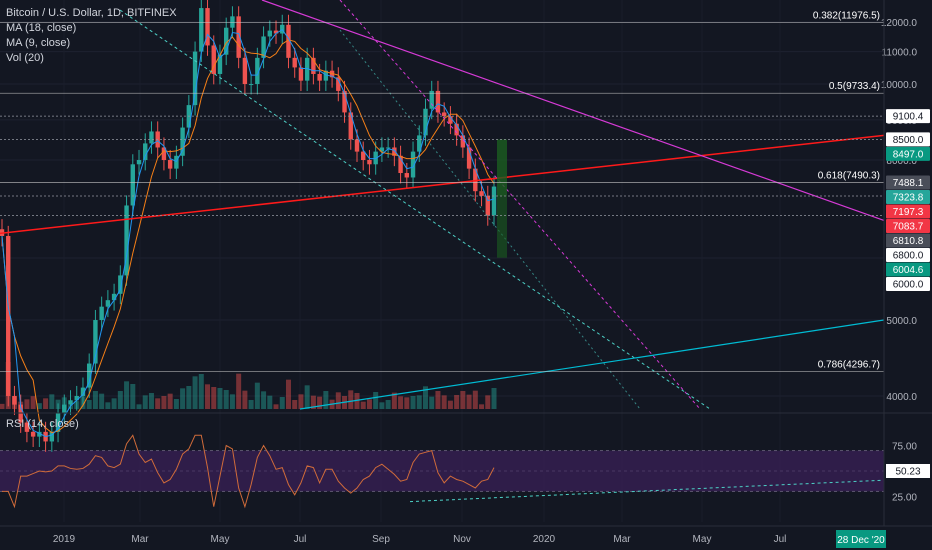 The height and width of the screenshot is (550, 932). I want to click on price-tag-text: 6810.8, so click(908, 241).